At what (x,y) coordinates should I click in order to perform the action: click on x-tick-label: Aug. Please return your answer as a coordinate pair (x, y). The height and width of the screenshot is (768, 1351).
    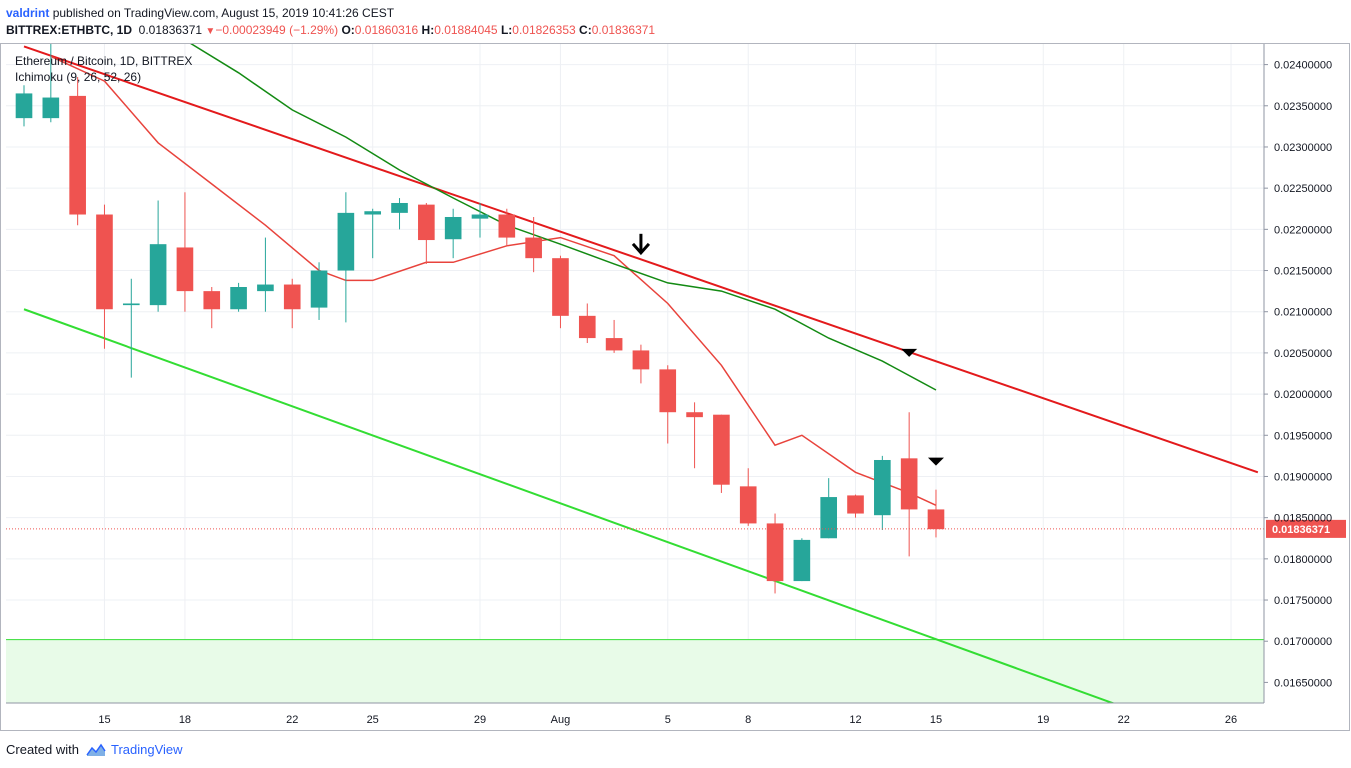
    Looking at the image, I should click on (561, 720).